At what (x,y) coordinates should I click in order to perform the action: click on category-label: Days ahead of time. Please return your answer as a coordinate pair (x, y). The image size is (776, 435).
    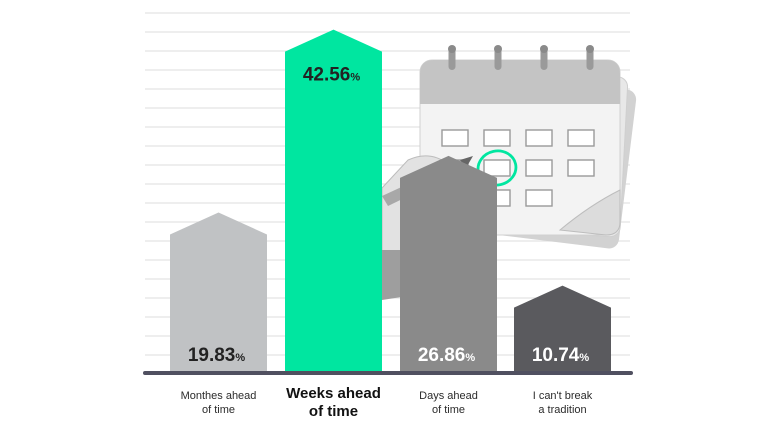
    Looking at the image, I should click on (448, 403).